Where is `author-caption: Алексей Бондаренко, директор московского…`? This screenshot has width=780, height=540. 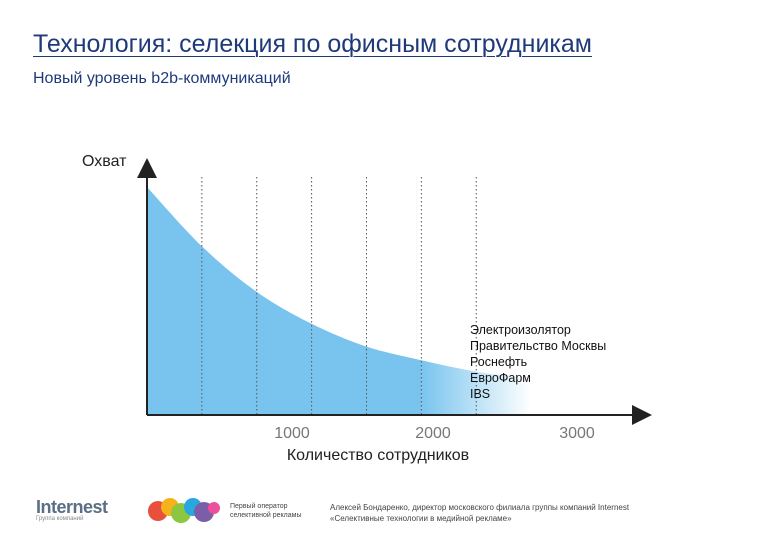 author-caption: Алексей Бондаренко, директор московского… is located at coordinates (480, 513).